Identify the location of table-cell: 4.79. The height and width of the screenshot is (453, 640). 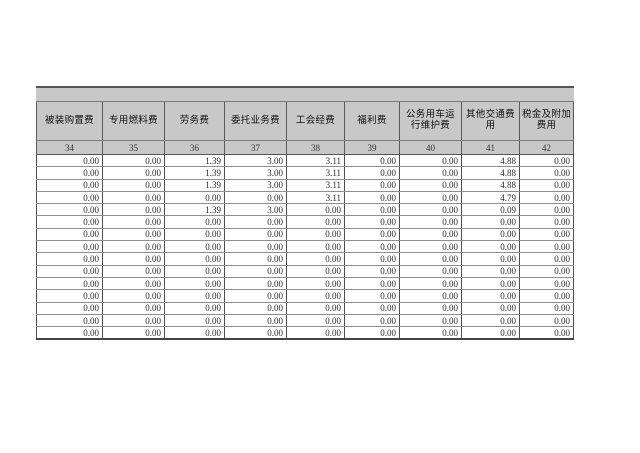
(490, 198).